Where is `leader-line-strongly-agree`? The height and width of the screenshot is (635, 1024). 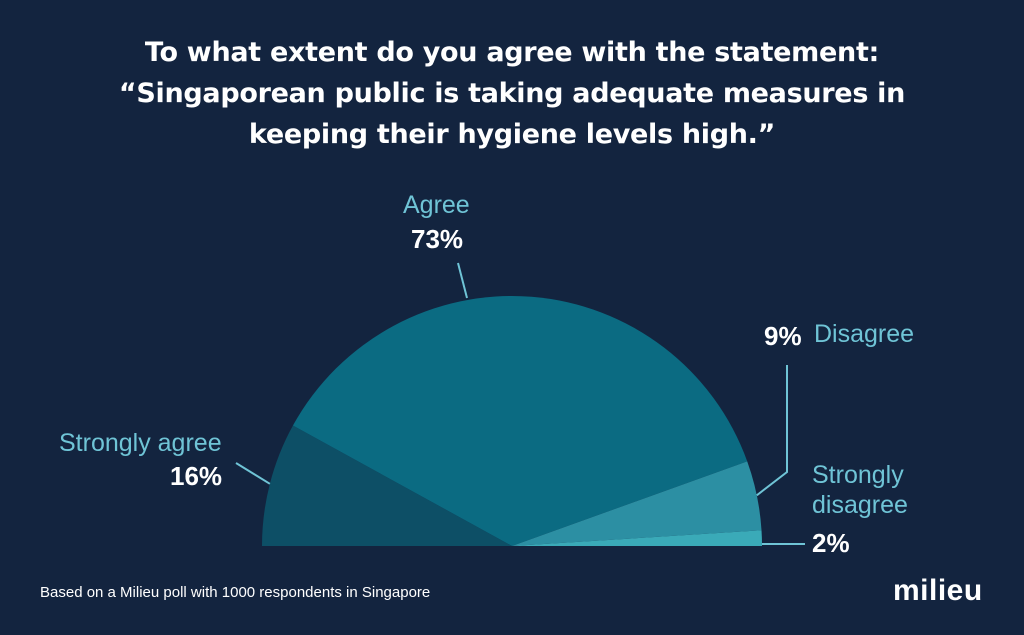 leader-line-strongly-agree is located at coordinates (253, 473).